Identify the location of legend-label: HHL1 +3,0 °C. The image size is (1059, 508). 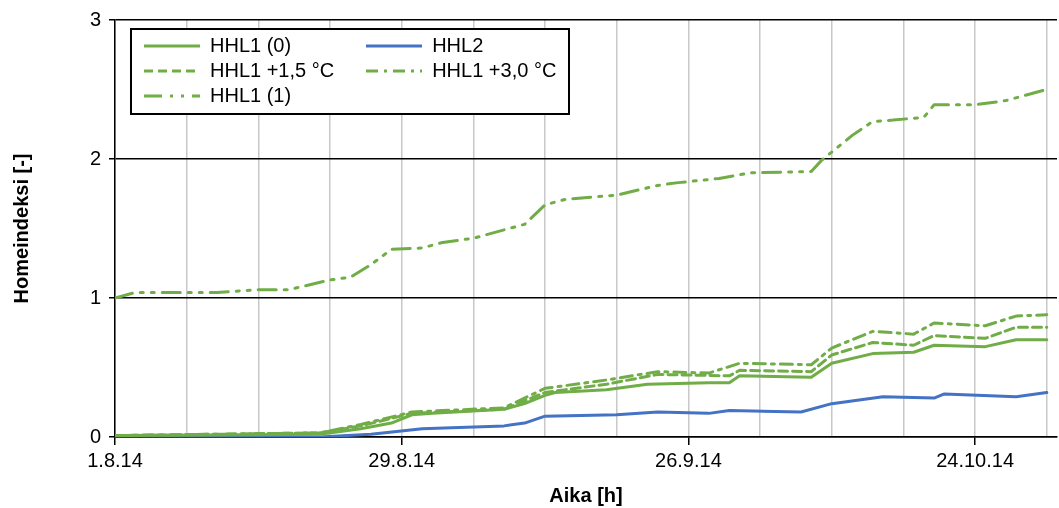
(494, 70).